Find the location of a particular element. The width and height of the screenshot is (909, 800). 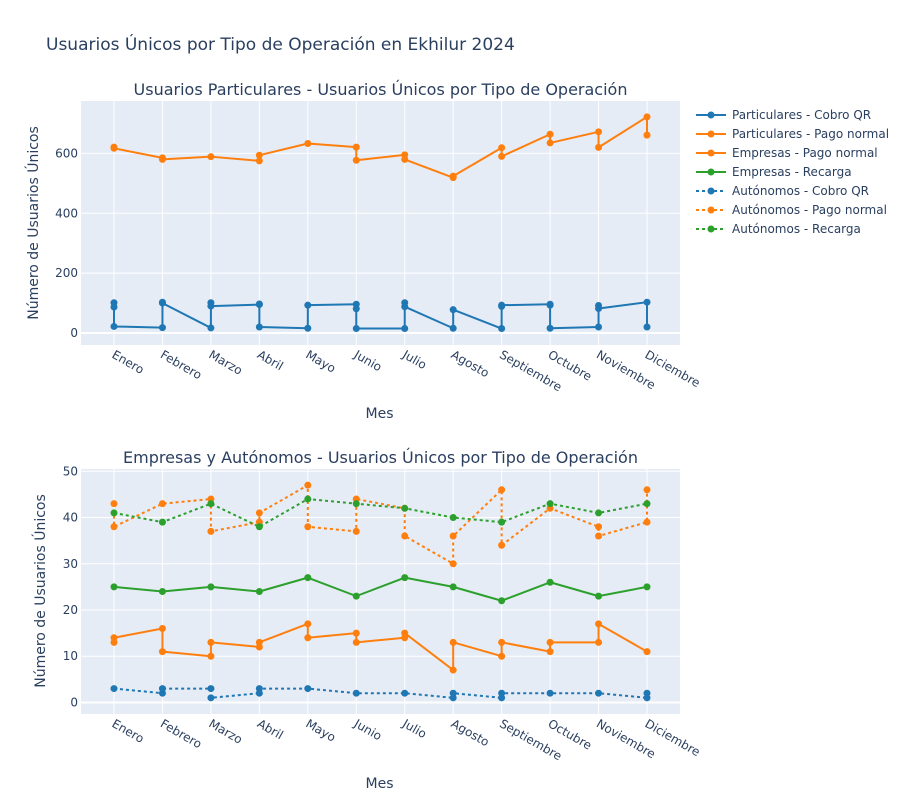

legend-item: Particulares - Cobro QR is located at coordinates (783, 115).